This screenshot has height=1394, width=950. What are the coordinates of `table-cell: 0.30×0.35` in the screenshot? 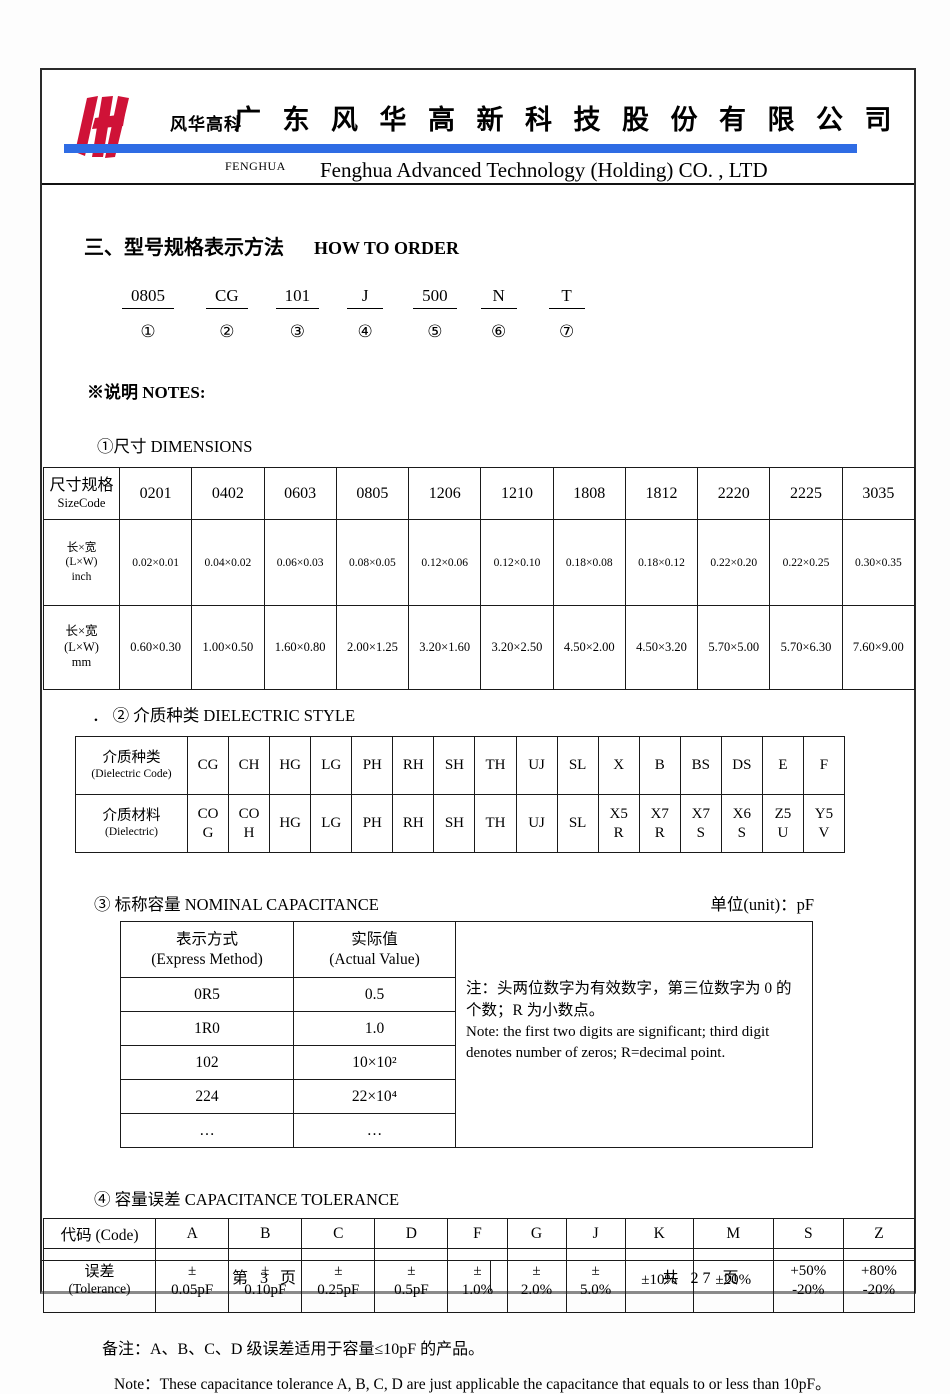 It's located at (878, 562).